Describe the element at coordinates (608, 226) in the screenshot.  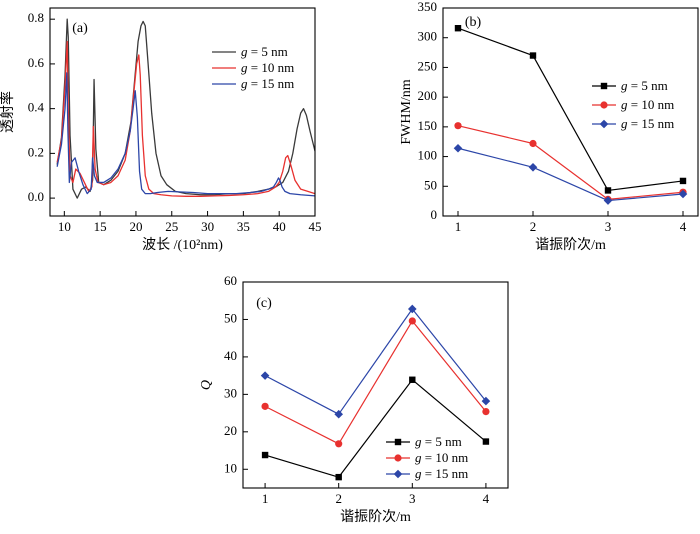
I see `x-tick-label-b-2: 3` at that location.